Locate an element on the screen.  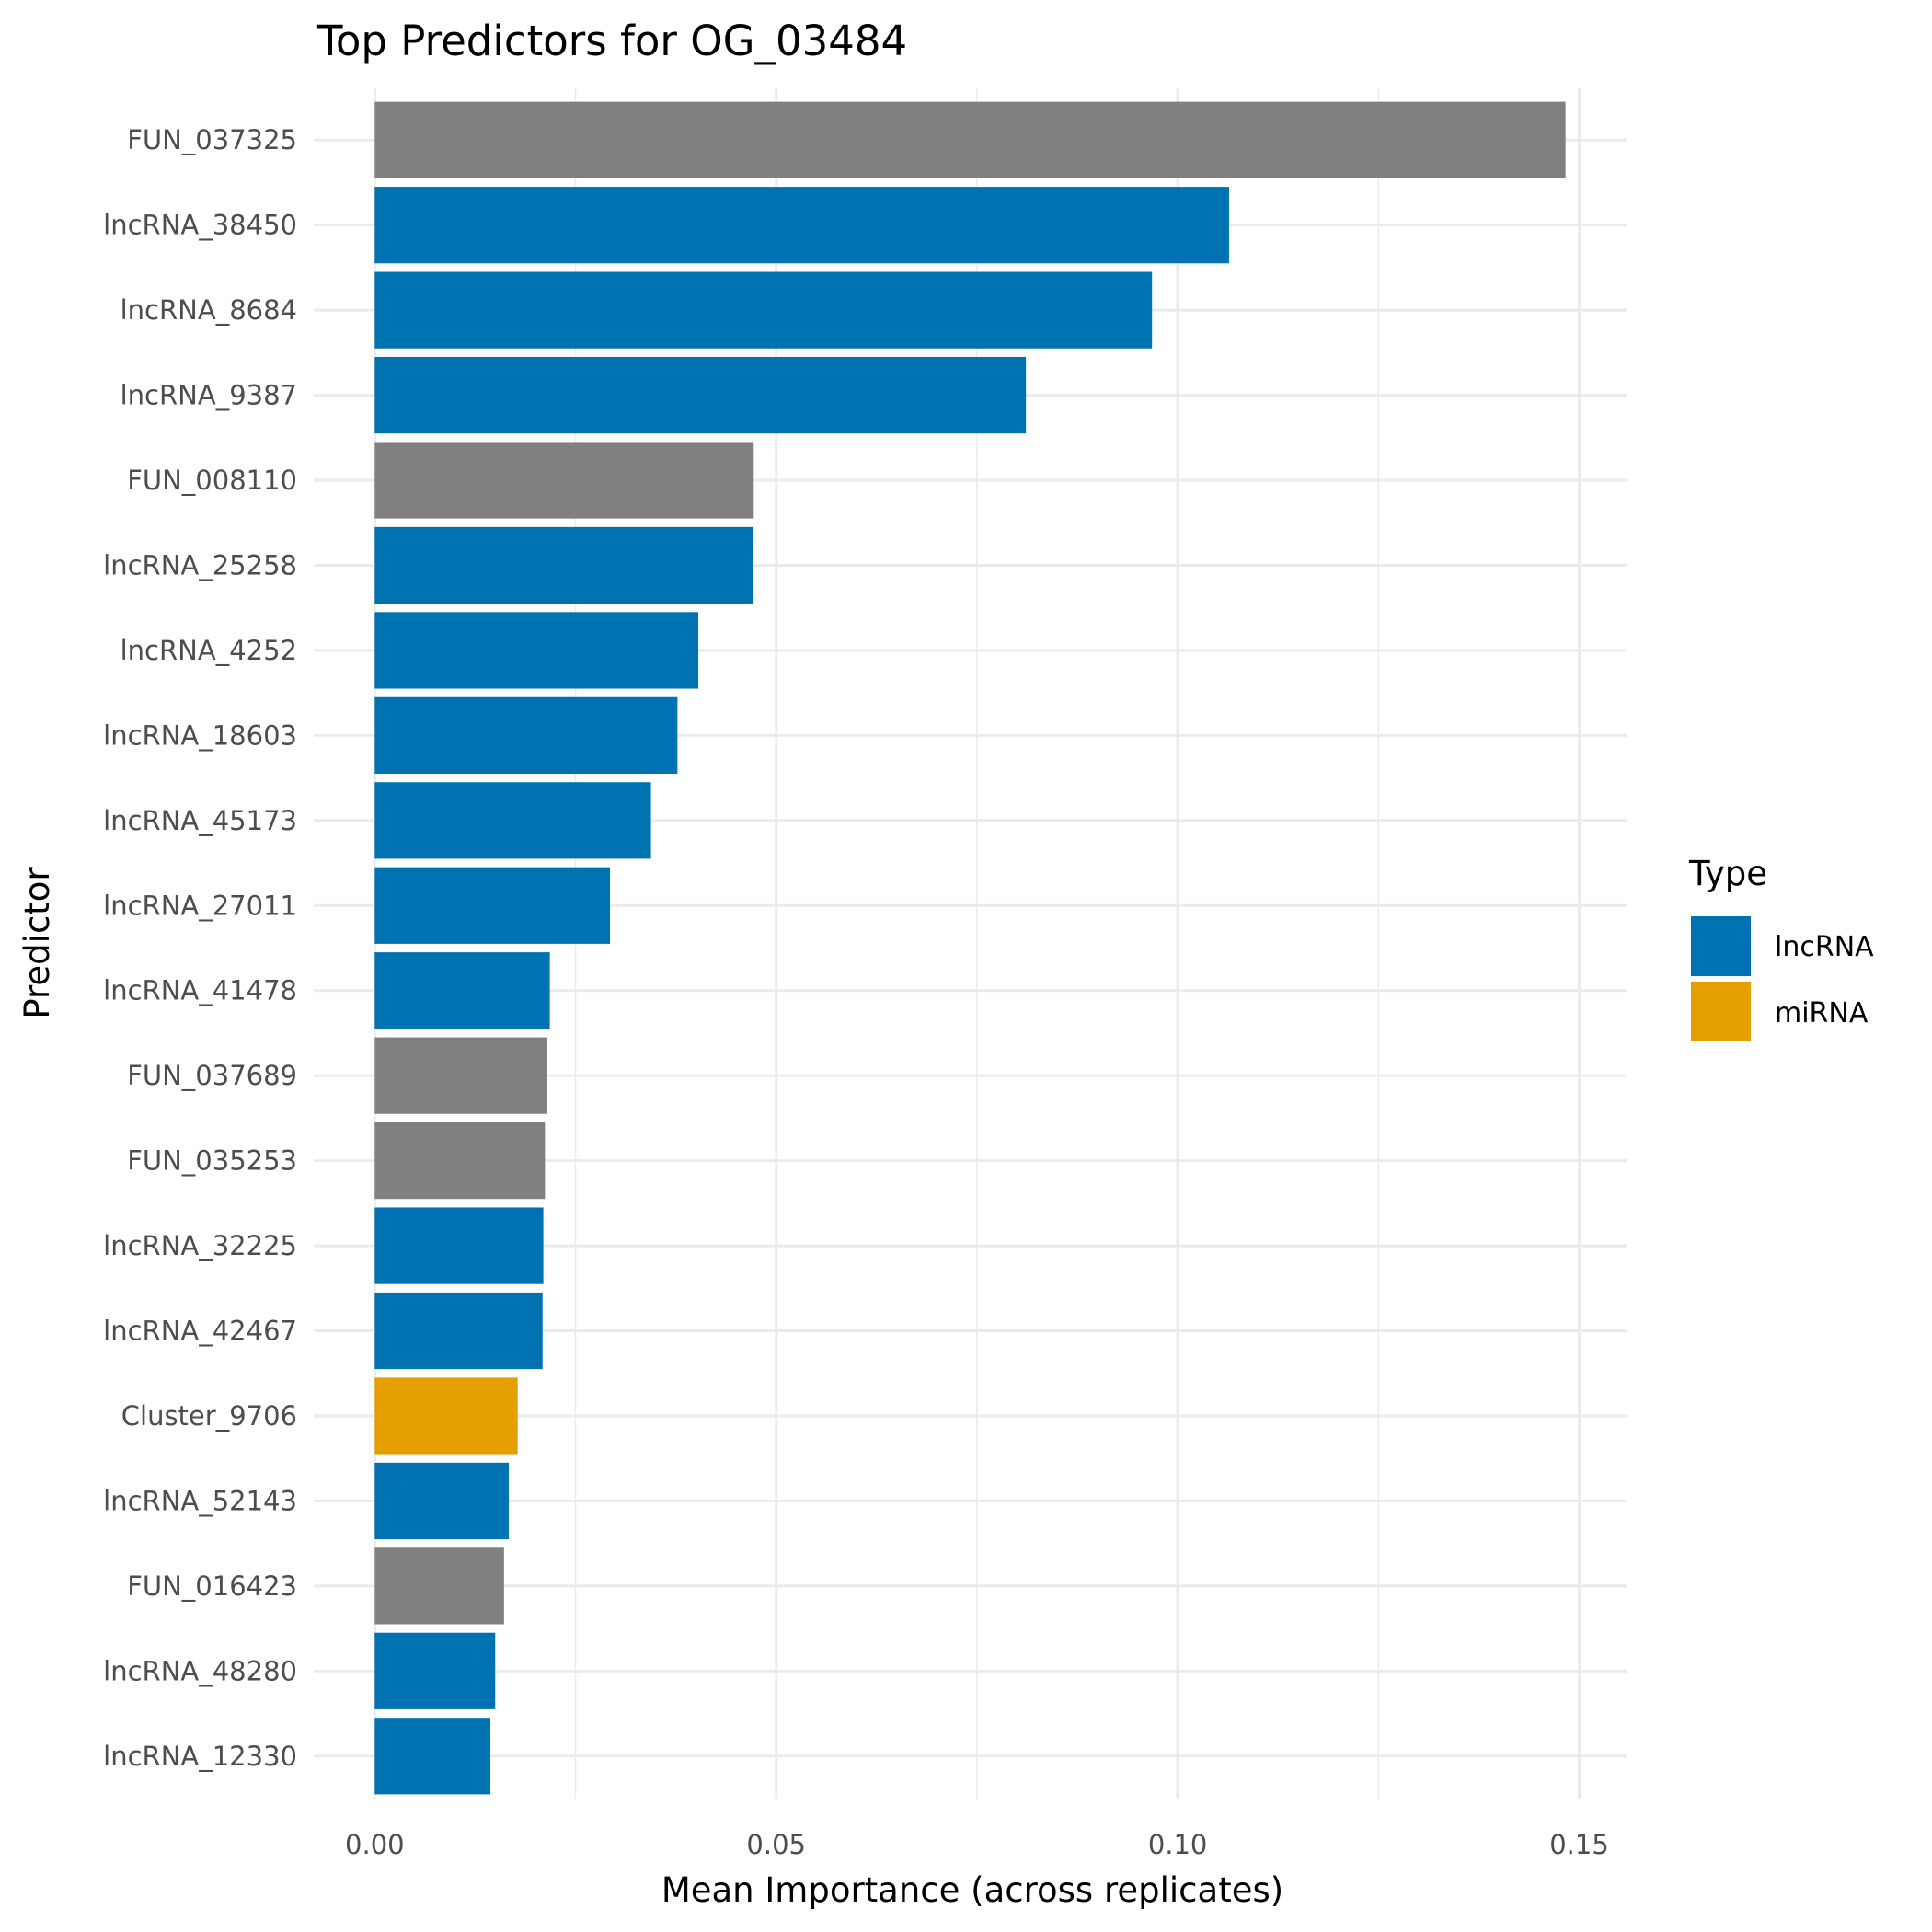
legend: Type lncRNA miRNA is located at coordinates (1781, 947).